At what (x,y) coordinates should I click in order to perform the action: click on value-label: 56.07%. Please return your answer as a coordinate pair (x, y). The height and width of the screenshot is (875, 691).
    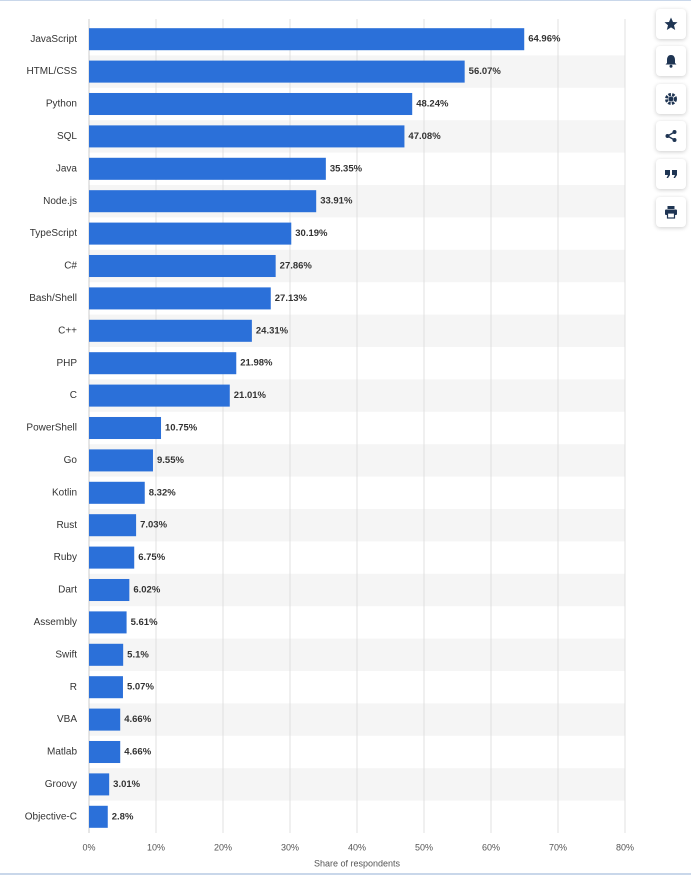
    Looking at the image, I should click on (485, 71).